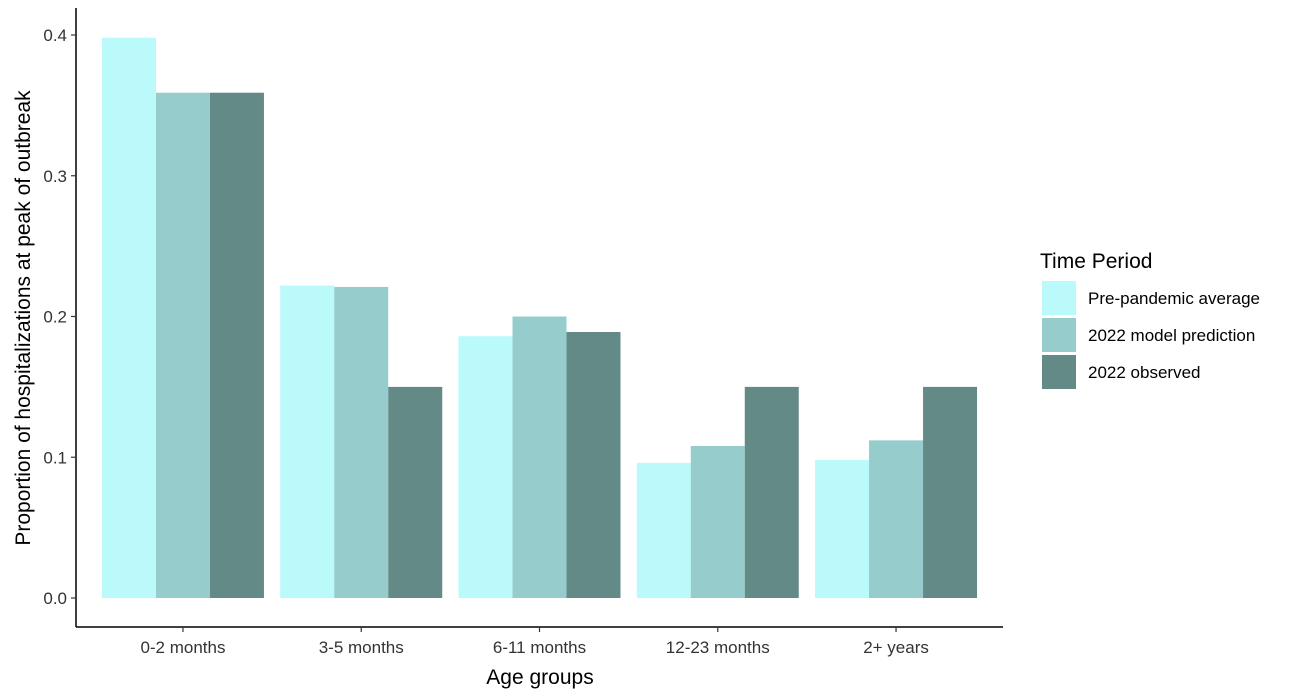 Image resolution: width=1298 pixels, height=691 pixels. I want to click on x-tick-label: 2+ years, so click(896, 647).